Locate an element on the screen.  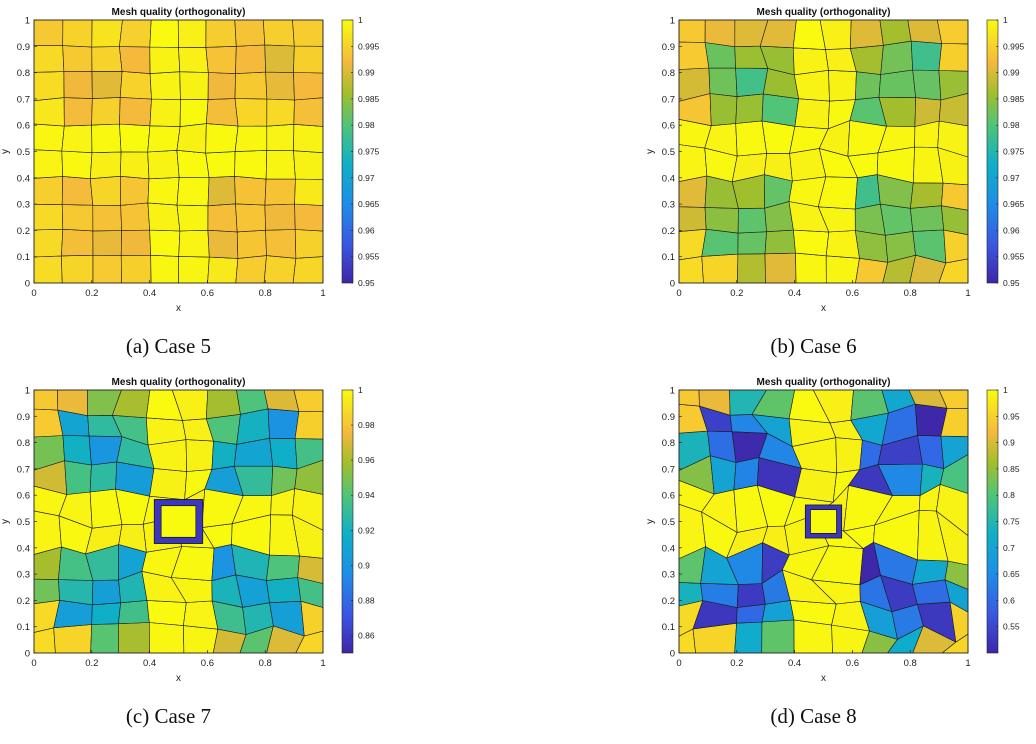
colorbar-tick-label: 0.955 is located at coordinates (369, 257).